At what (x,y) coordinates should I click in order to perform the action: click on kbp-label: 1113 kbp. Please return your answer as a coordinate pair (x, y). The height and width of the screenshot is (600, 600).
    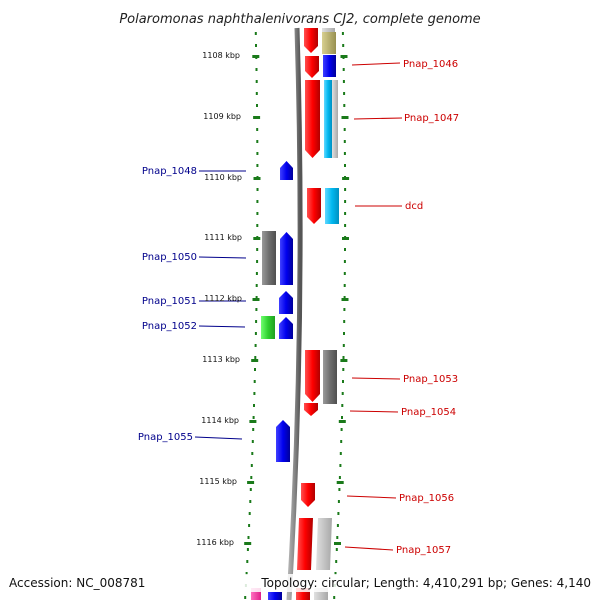
    Looking at the image, I should click on (221, 359).